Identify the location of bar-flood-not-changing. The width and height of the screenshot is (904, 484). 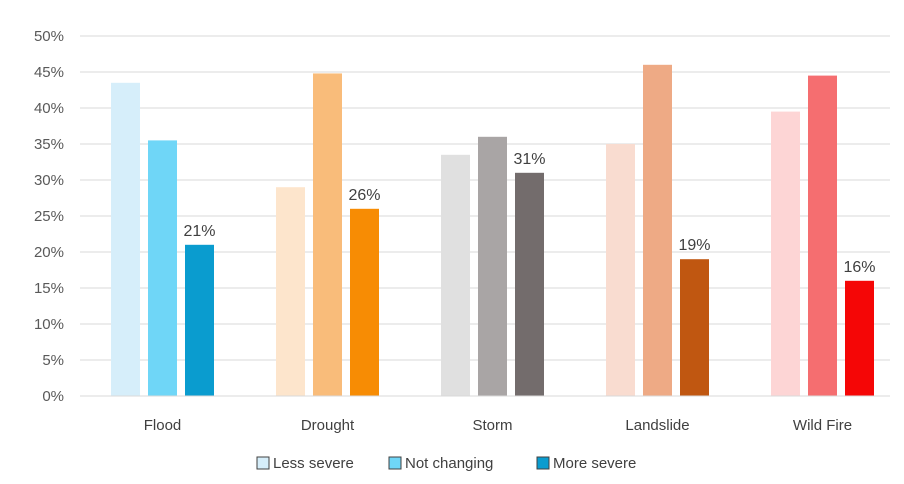
(162, 268).